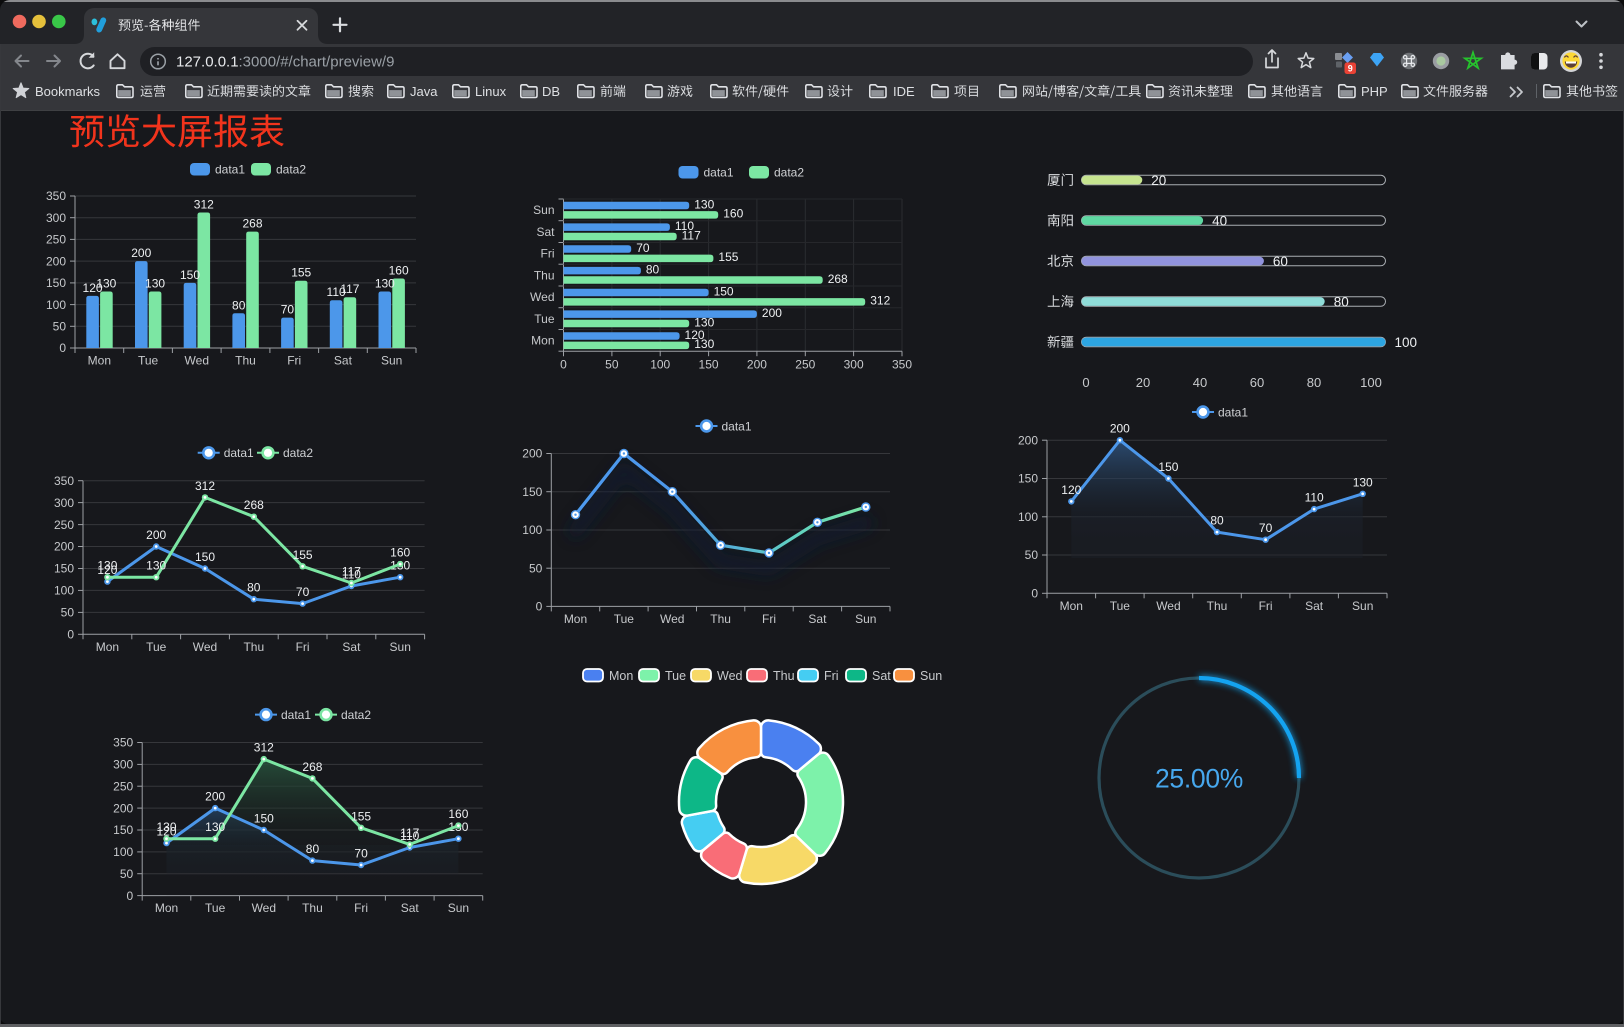 Image resolution: width=1624 pixels, height=1027 pixels. Describe the element at coordinates (904, 91) in the screenshot. I see `svg-text: IDE` at that location.